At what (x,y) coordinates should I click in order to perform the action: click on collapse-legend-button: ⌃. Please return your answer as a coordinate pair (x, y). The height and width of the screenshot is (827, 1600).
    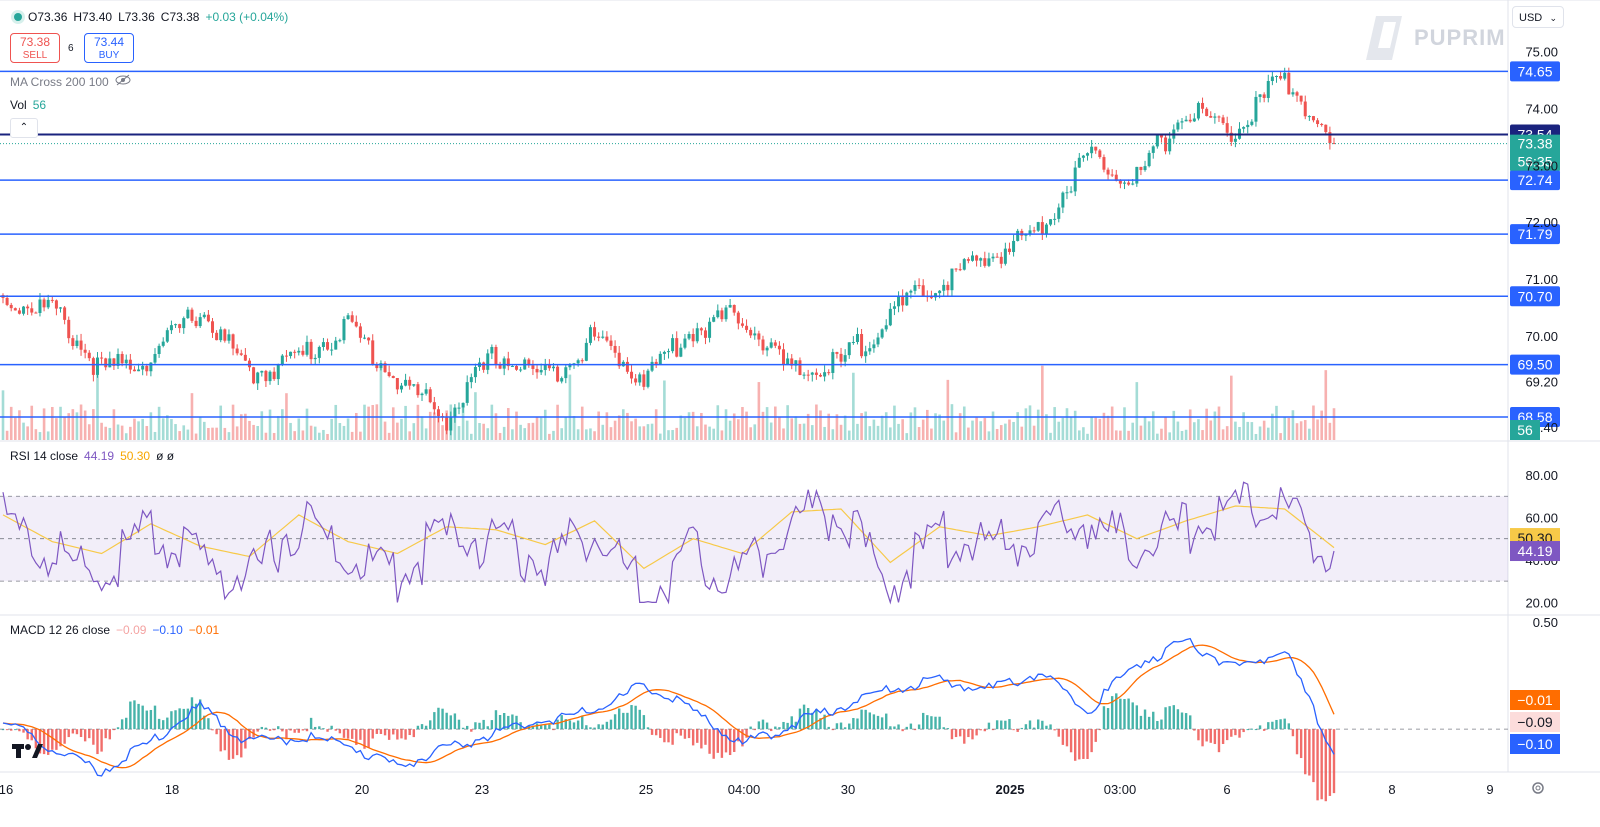
    Looking at the image, I should click on (24, 128).